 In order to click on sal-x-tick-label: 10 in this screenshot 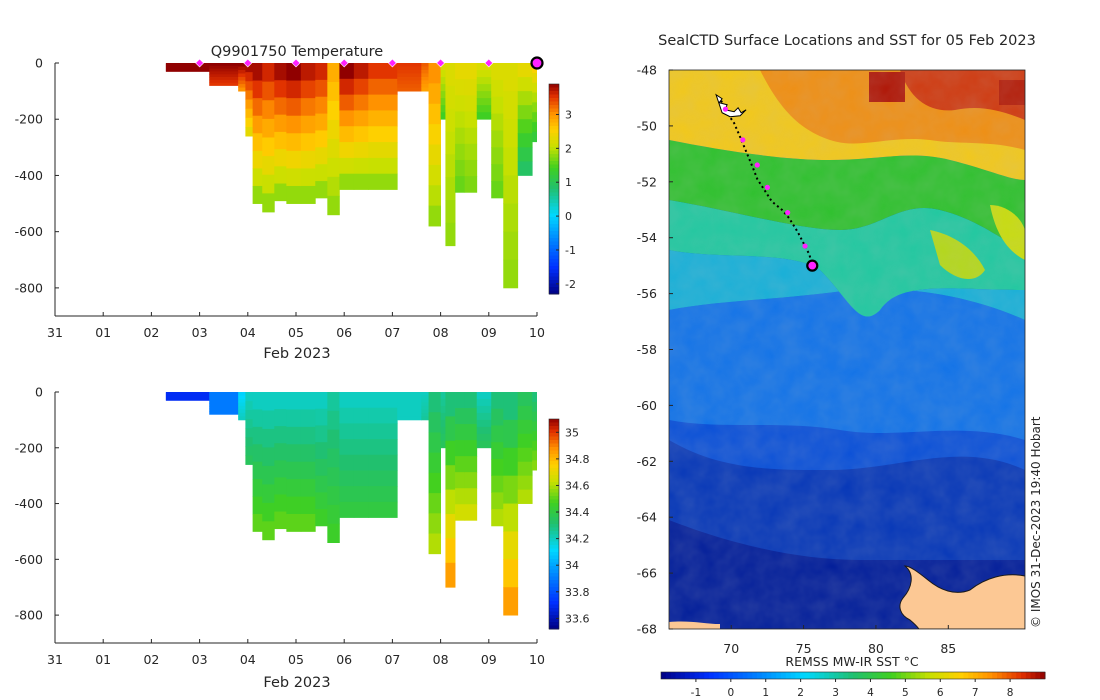, I will do `click(537, 659)`.